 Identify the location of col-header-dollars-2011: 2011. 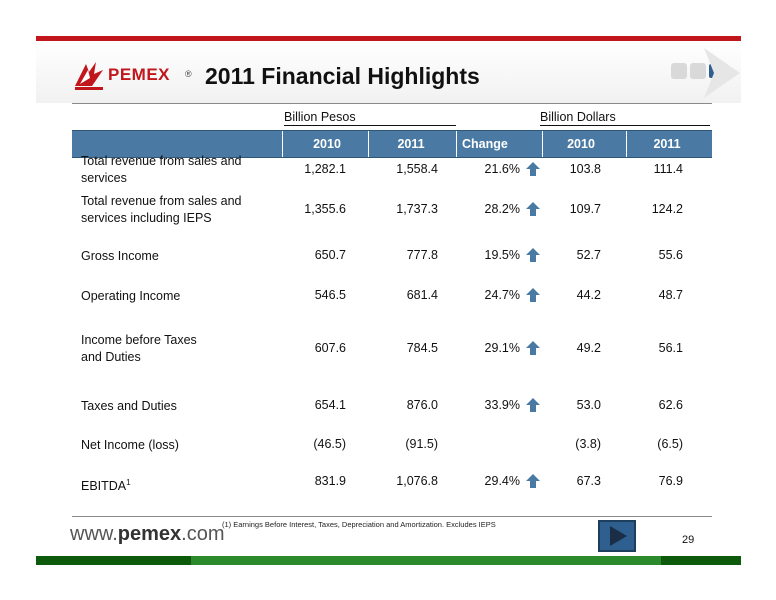
(667, 144).